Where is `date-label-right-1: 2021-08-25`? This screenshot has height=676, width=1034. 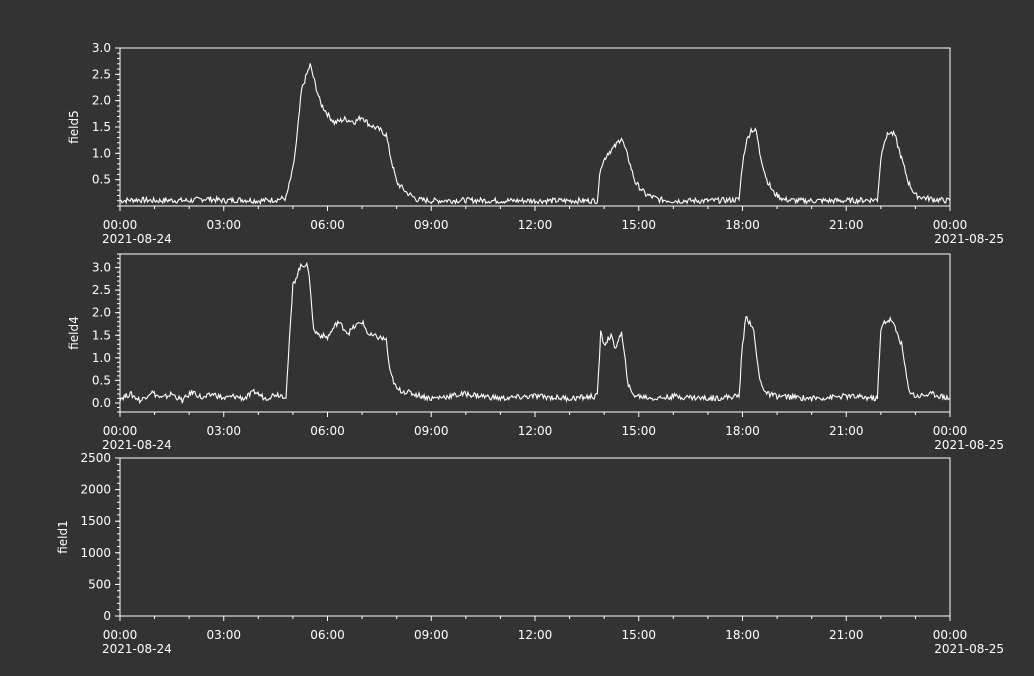 date-label-right-1: 2021-08-25 is located at coordinates (969, 239).